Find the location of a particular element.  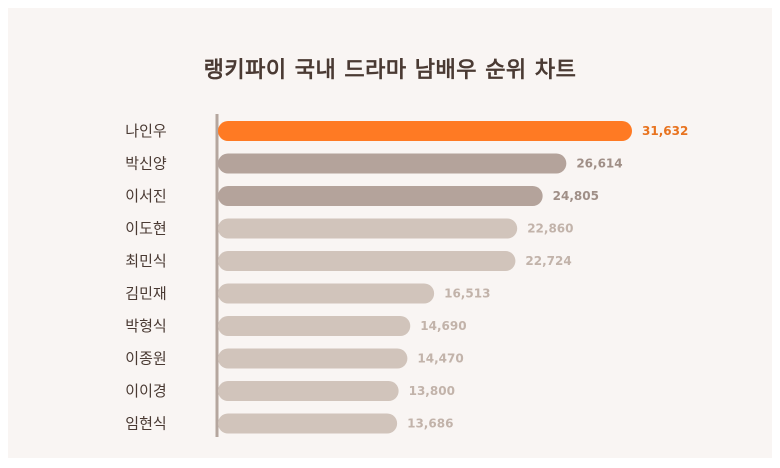

value-label: 13,686 is located at coordinates (430, 424).